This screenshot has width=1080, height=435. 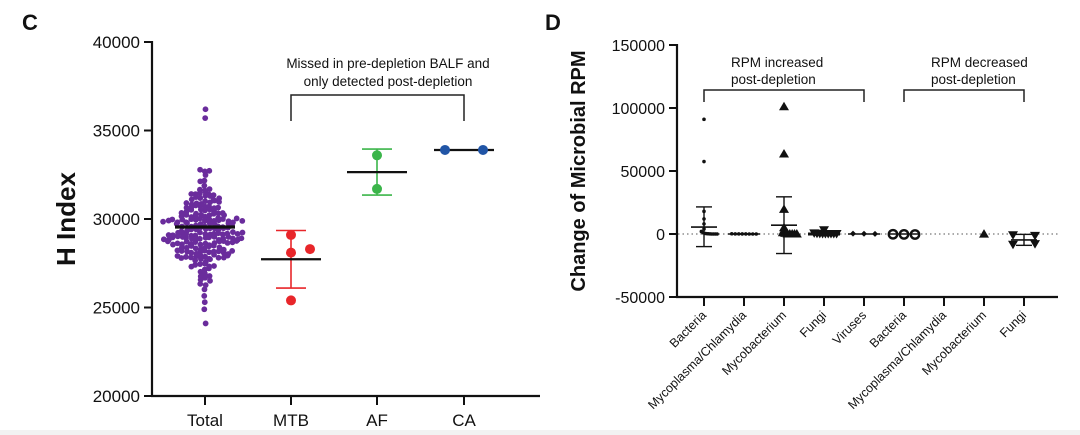 What do you see at coordinates (116, 219) in the screenshot?
I see `c-y-tick-label: 30000` at bounding box center [116, 219].